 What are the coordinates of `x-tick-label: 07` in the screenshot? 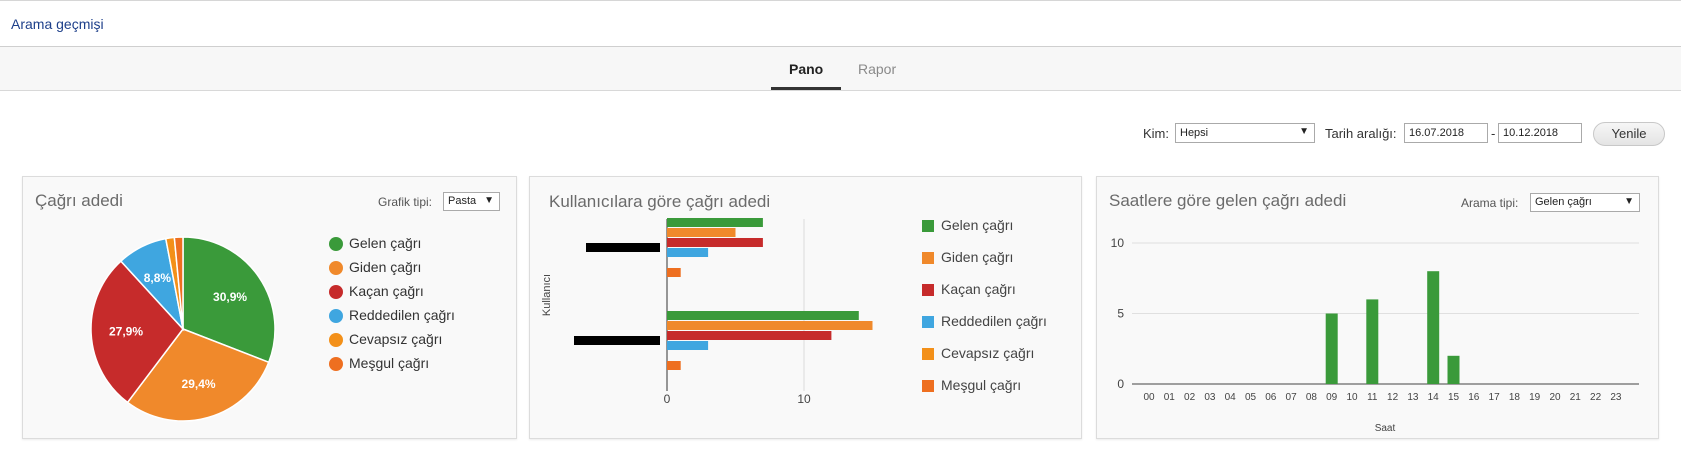 It's located at (1292, 397).